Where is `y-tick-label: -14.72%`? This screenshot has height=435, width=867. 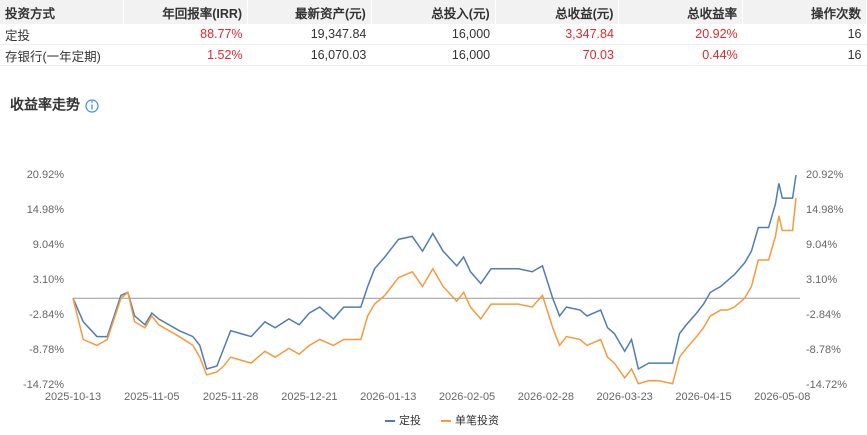 y-tick-label: -14.72% is located at coordinates (43, 385).